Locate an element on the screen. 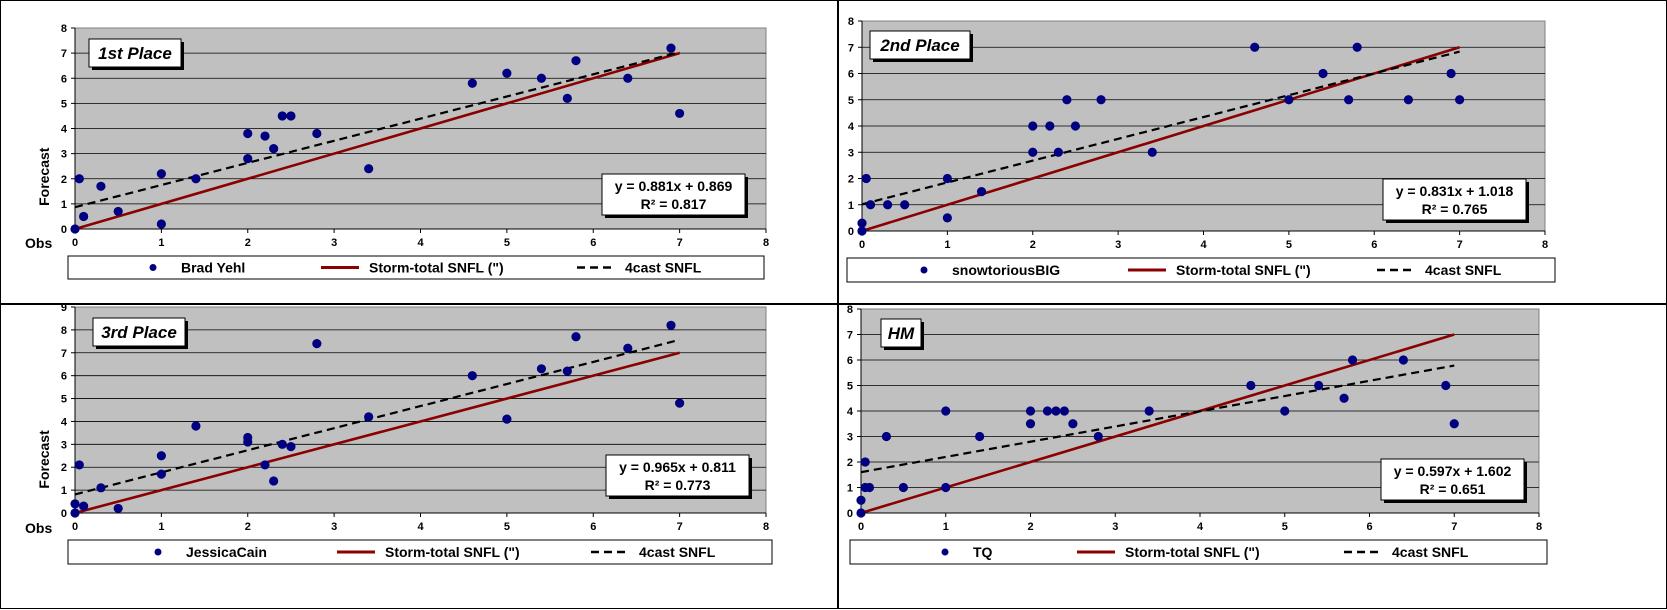  rank-label: 1st Place is located at coordinates (135, 53).